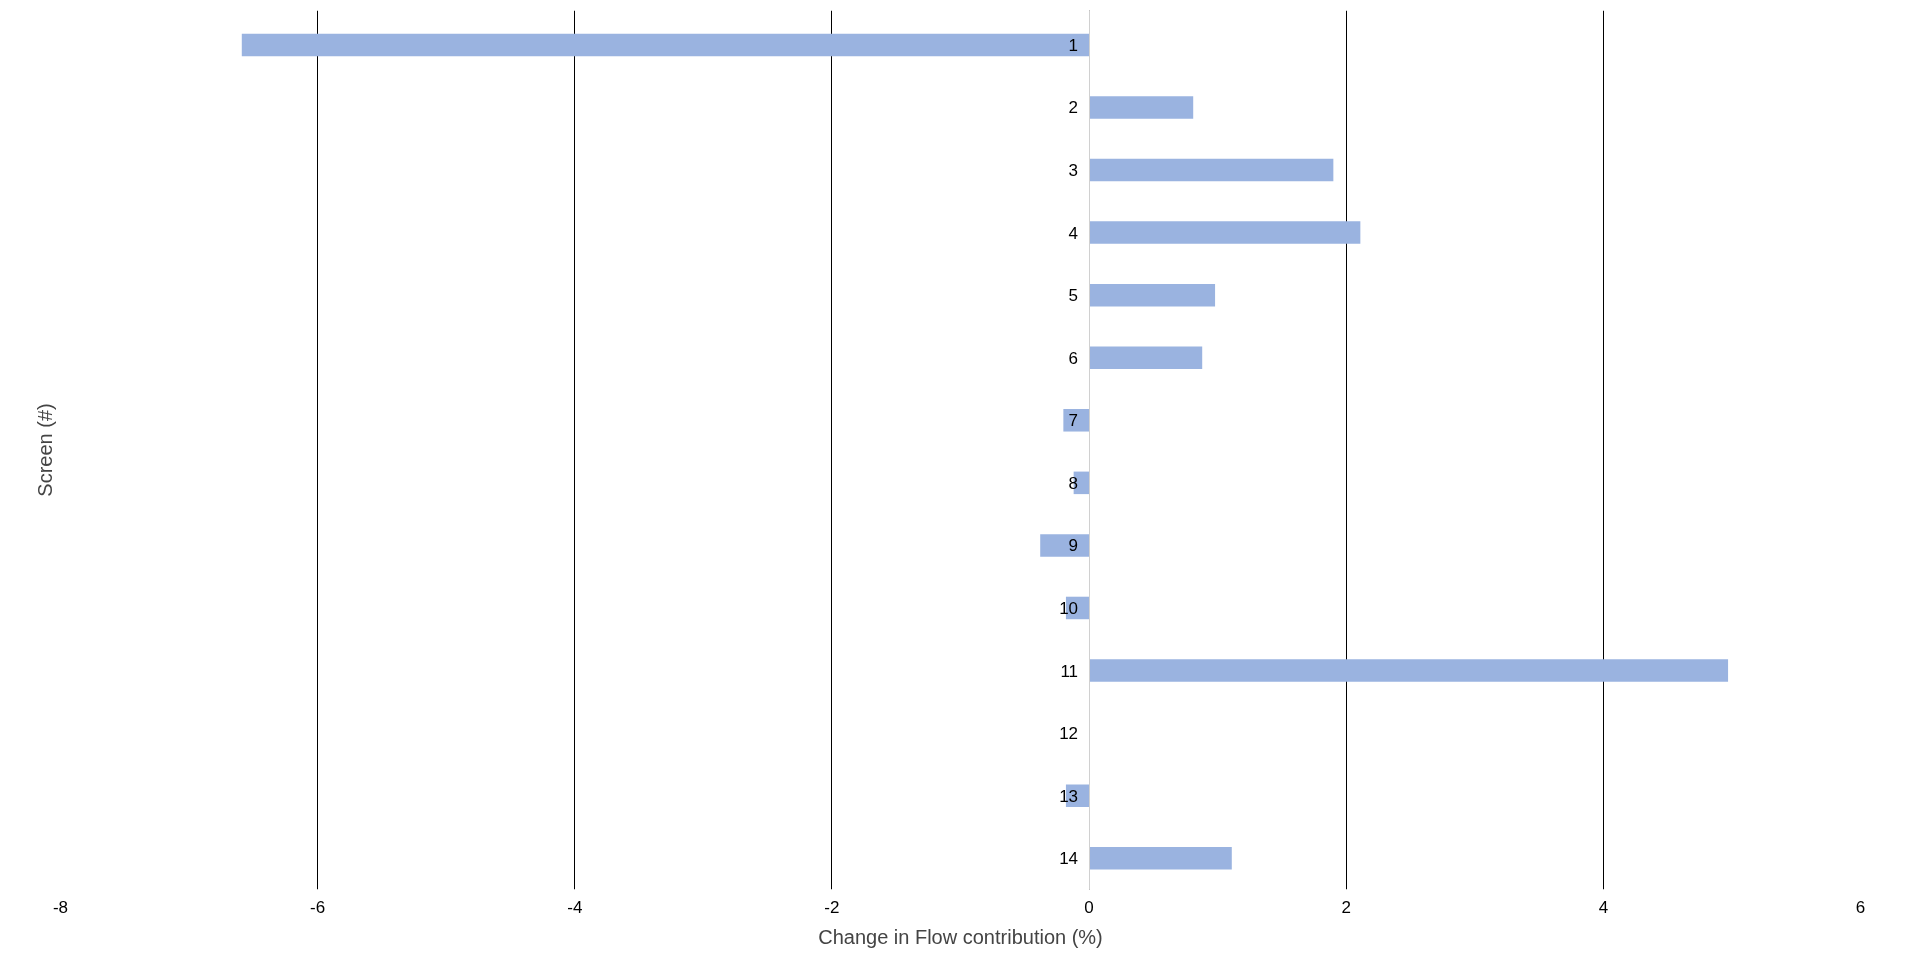  I want to click on y-tick-label: 7, so click(1073, 421).